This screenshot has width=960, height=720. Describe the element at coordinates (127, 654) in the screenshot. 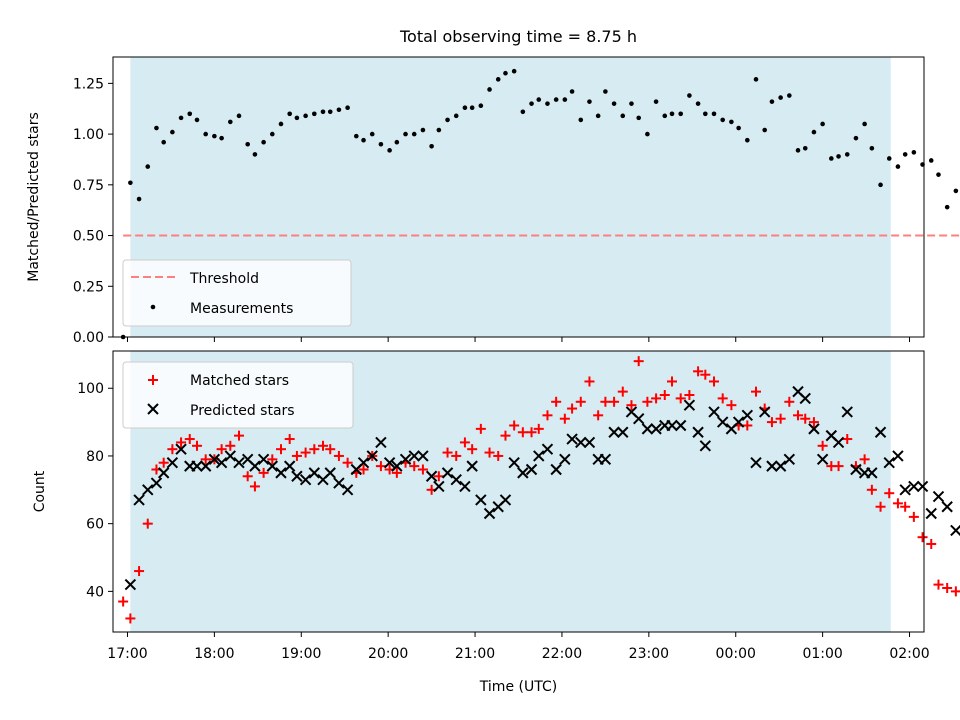

I see `x-tick-label: 17:00` at that location.